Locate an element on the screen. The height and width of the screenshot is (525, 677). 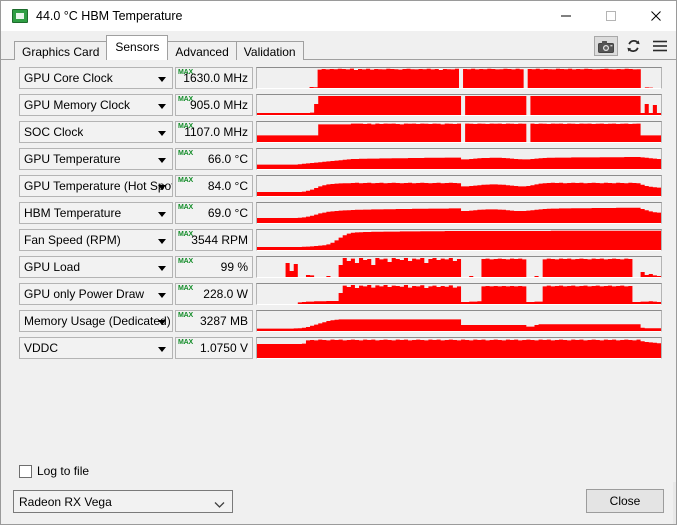
log-to-file-label: Log to file is located at coordinates (63, 471).